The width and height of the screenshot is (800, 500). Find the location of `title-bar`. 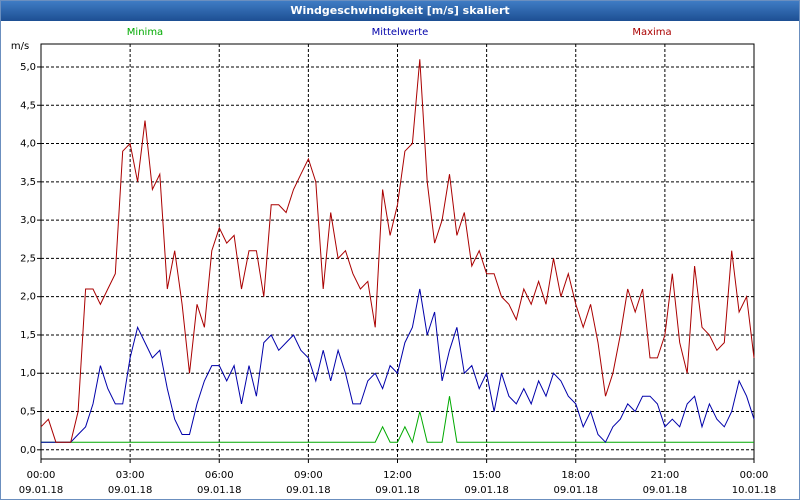

title-bar is located at coordinates (400, 11).